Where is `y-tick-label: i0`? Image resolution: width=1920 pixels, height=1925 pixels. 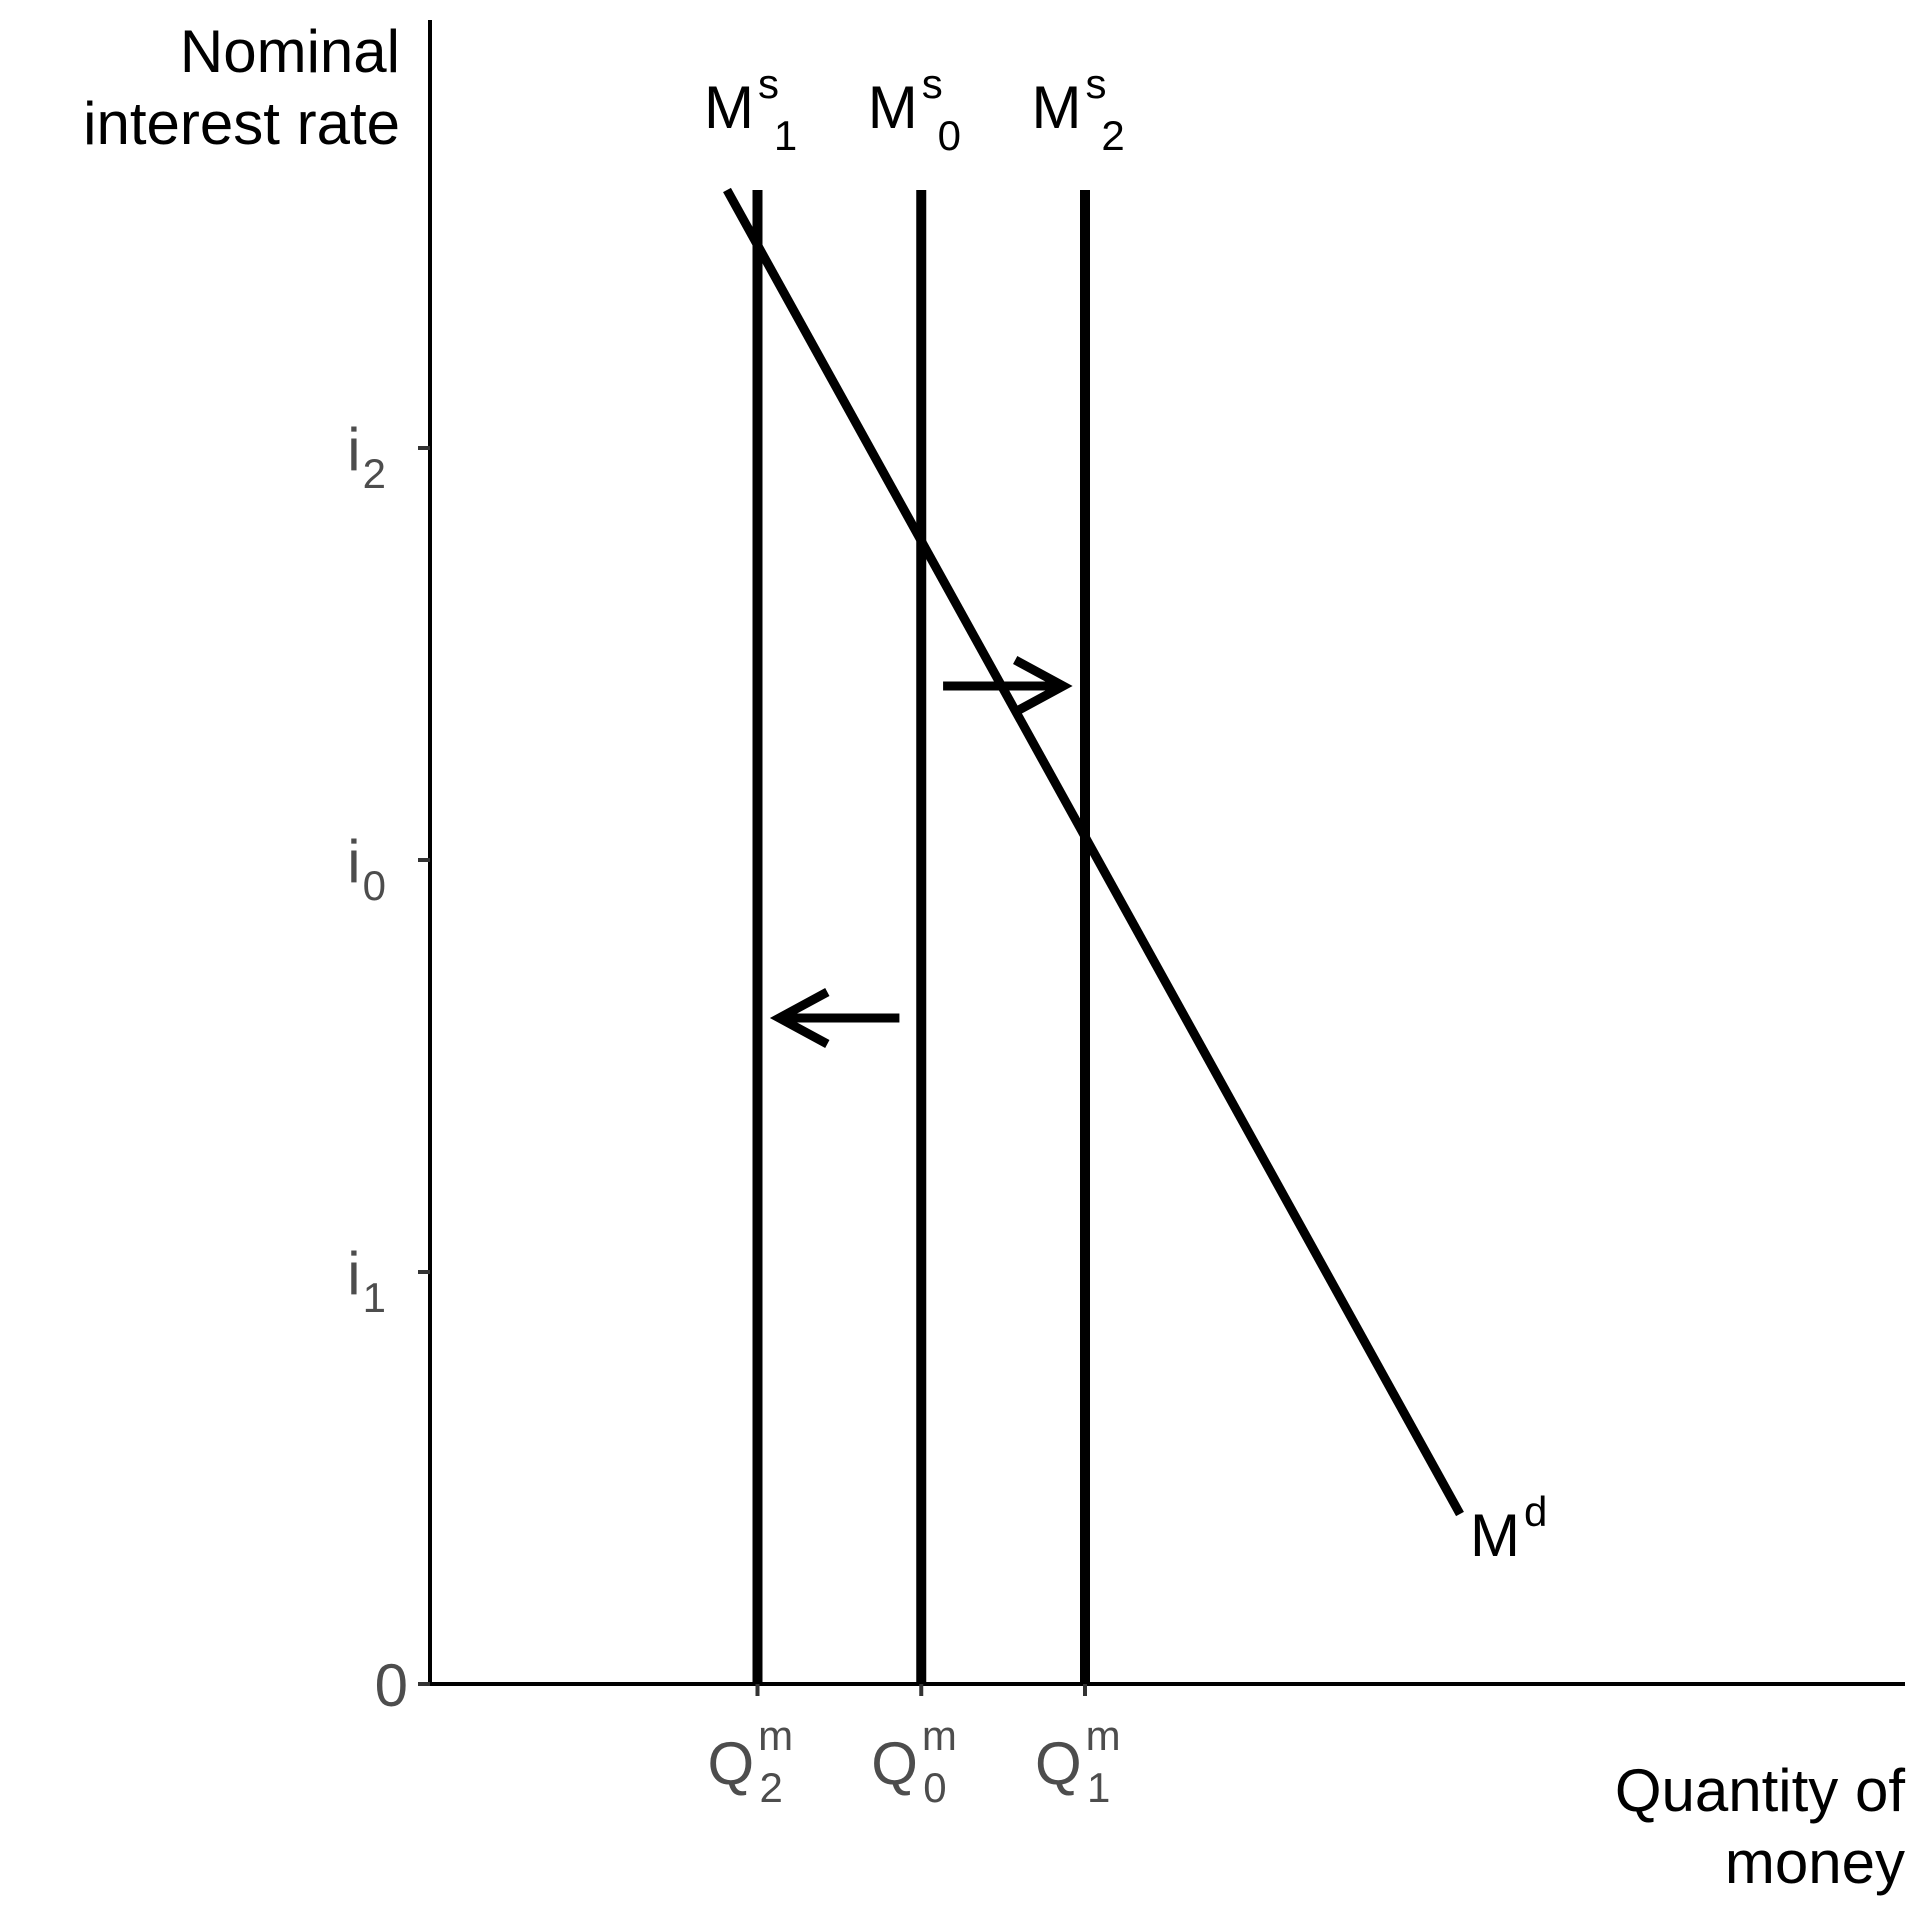
y-tick-label: i0 is located at coordinates (366, 868).